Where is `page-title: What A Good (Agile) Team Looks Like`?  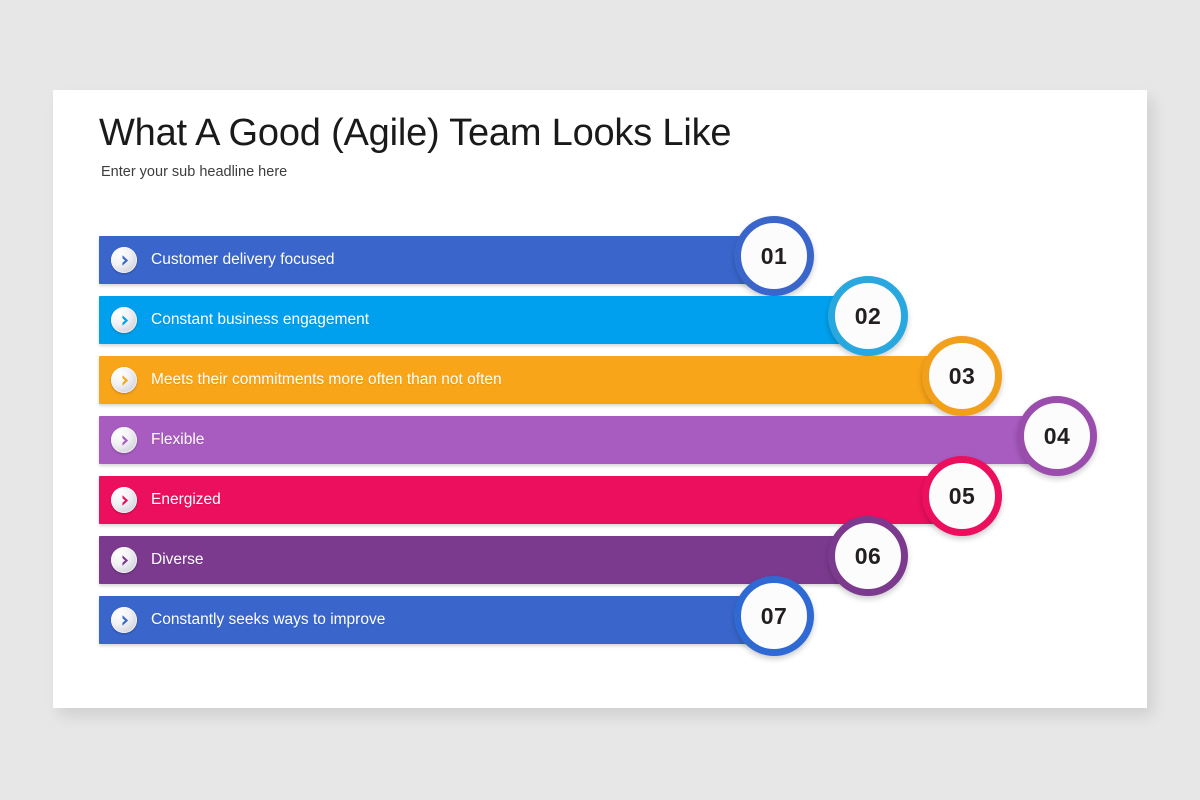
page-title: What A Good (Agile) Team Looks Like is located at coordinates (415, 133).